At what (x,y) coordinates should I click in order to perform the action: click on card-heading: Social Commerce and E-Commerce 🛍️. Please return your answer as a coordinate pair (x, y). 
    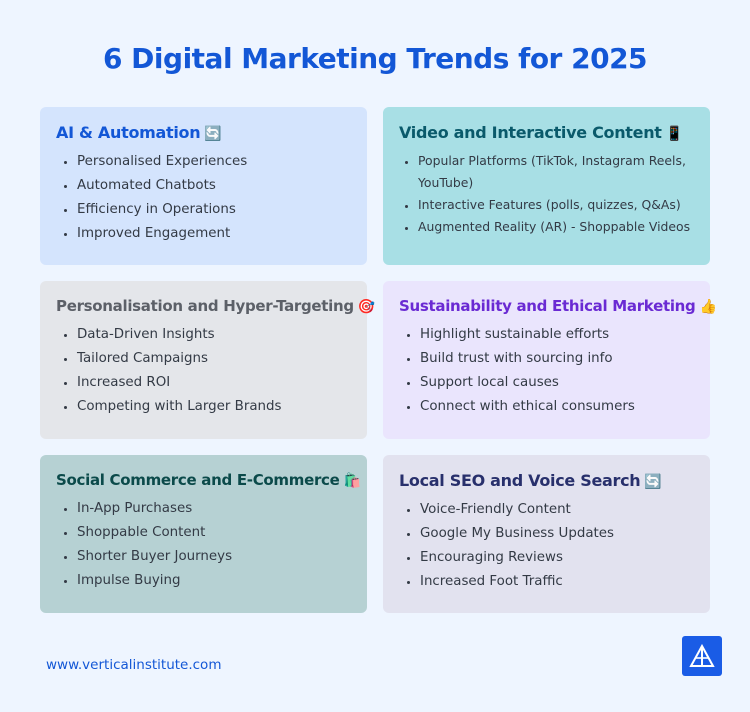
    Looking at the image, I should click on (208, 480).